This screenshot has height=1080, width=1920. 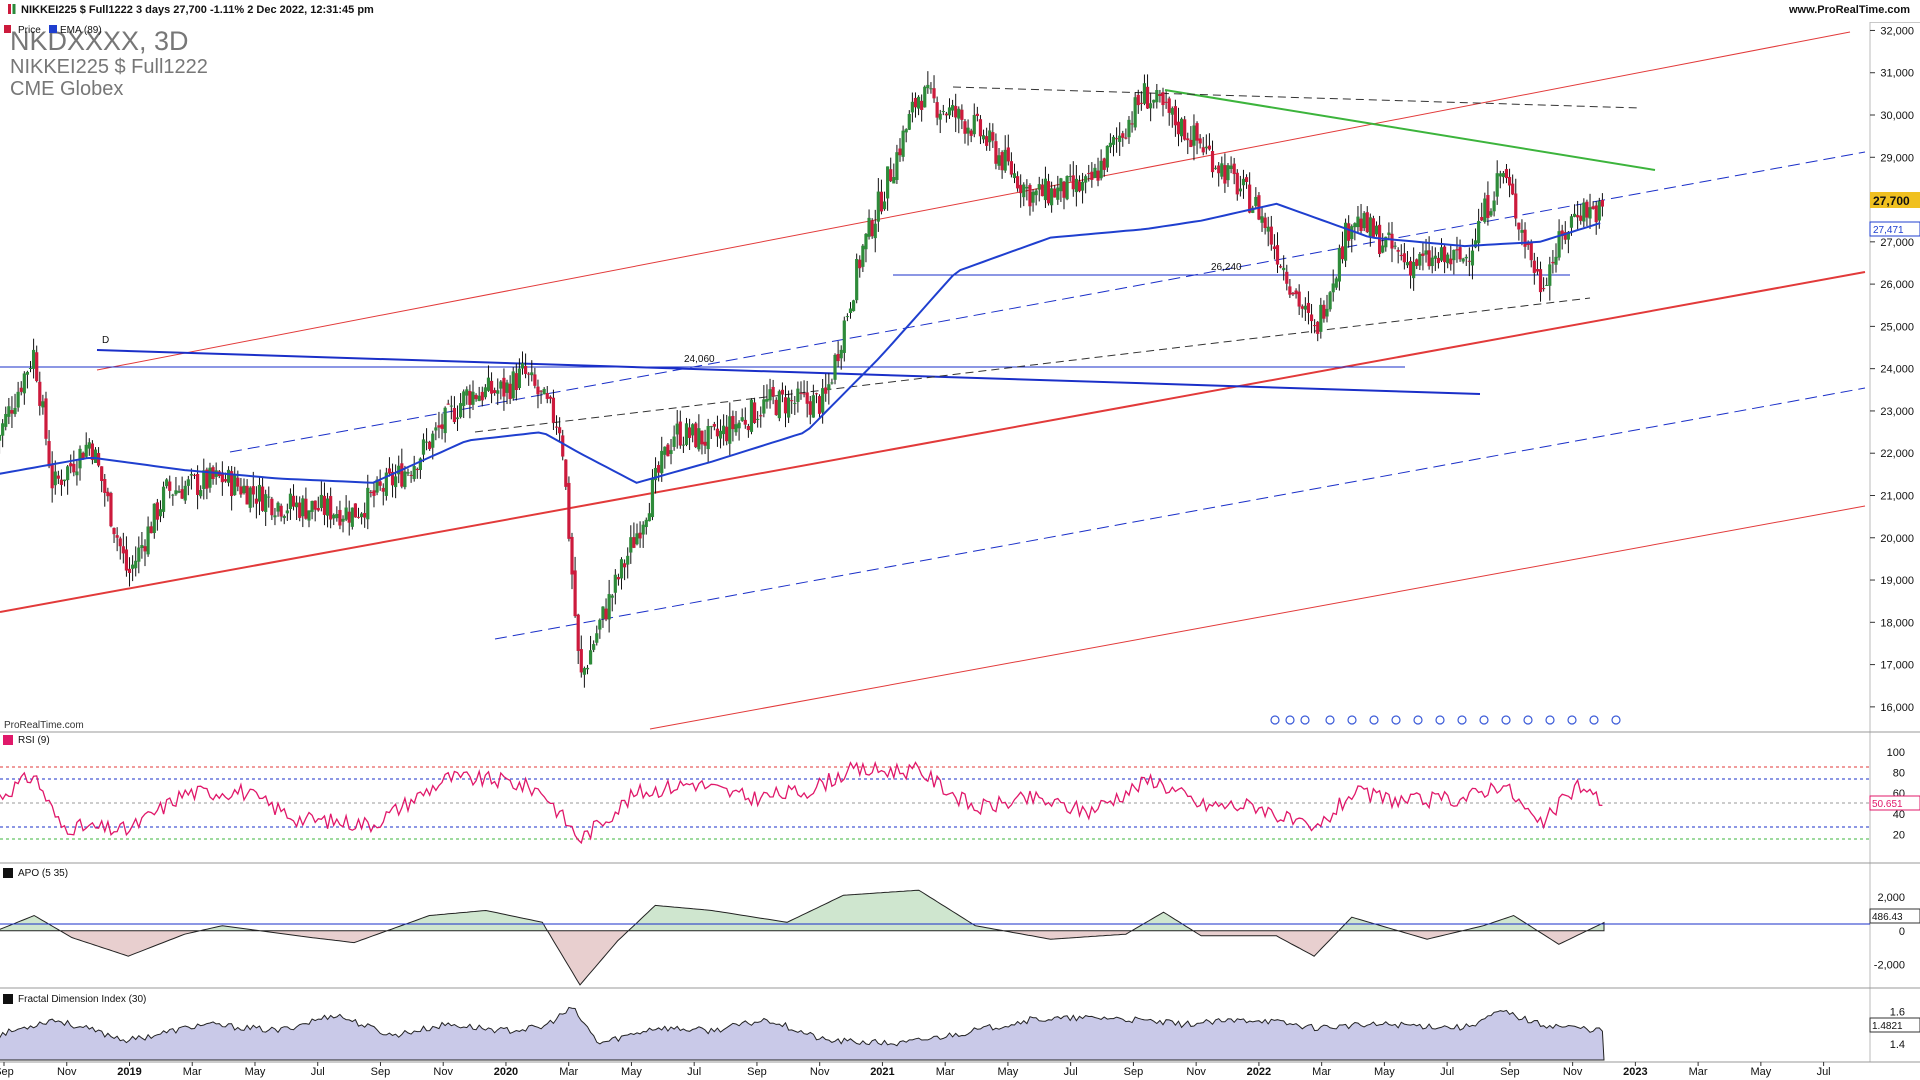 I want to click on site-link: www.ProRealTime.com, so click(x=1849, y=10).